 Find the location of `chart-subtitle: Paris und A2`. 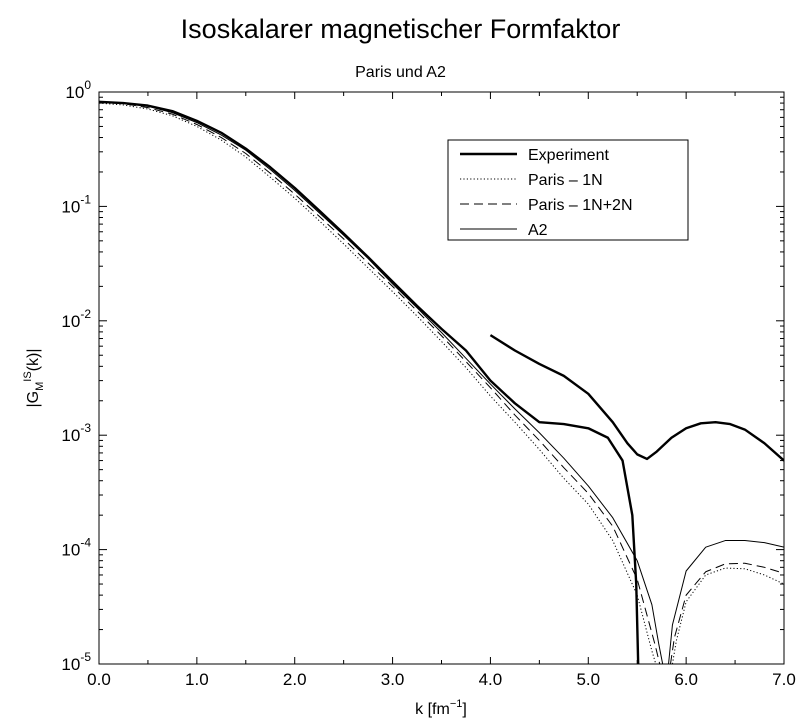

chart-subtitle: Paris und A2 is located at coordinates (400, 72).